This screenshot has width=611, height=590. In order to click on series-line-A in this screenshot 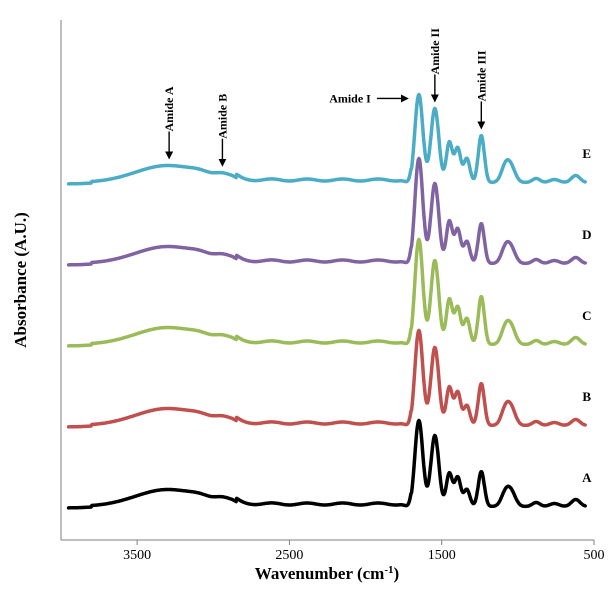, I will do `click(326, 464)`.